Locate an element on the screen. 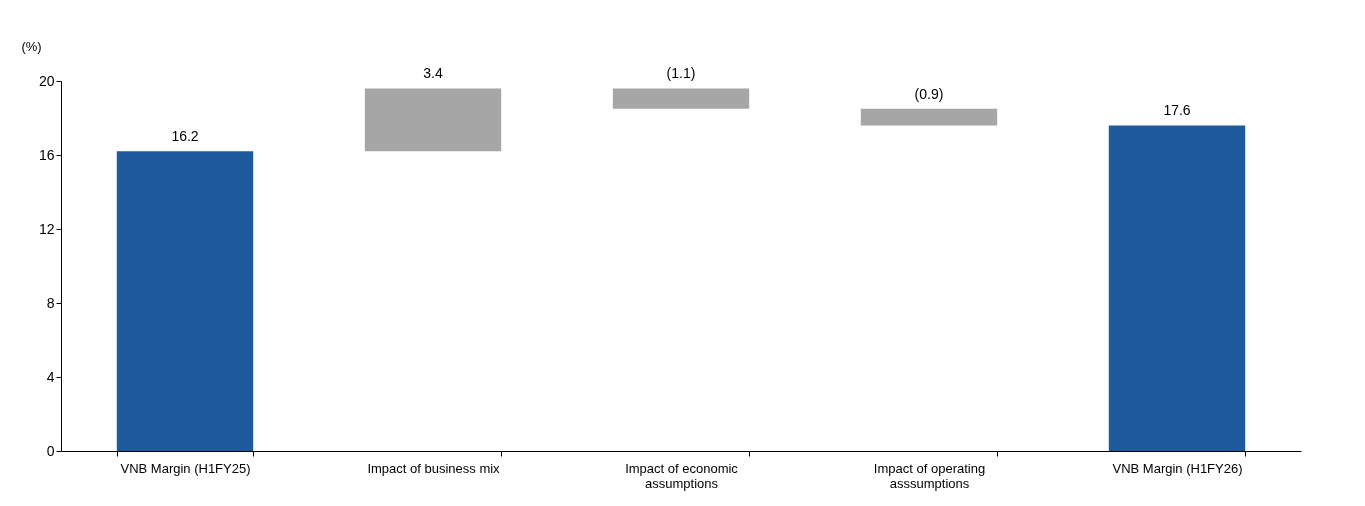 This screenshot has height=506, width=1365. y-tick-label: 4 is located at coordinates (50, 376).